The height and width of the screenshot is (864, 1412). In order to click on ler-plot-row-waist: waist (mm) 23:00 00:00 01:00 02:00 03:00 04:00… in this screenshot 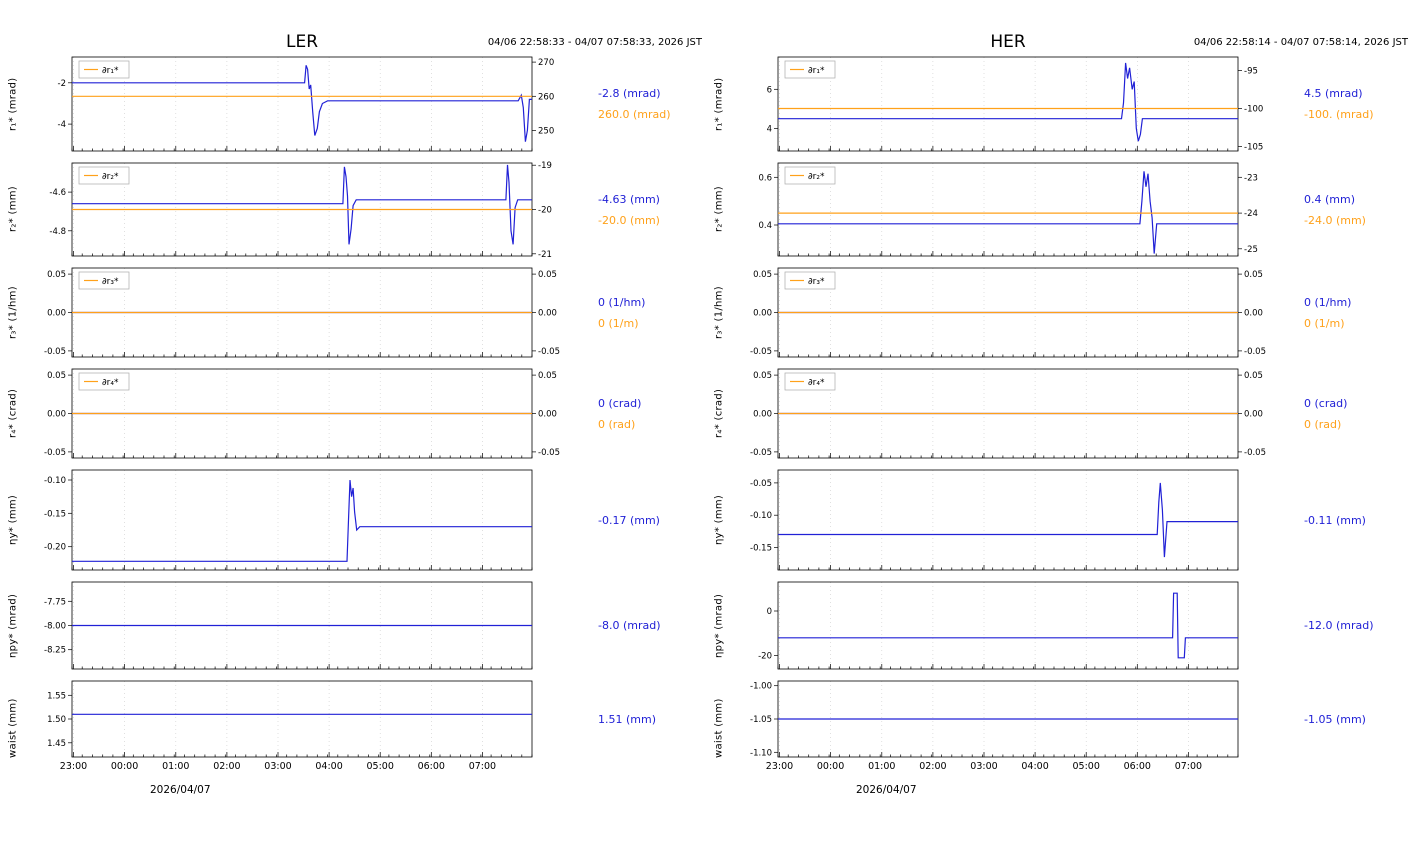, I will do `click(353, 728)`.